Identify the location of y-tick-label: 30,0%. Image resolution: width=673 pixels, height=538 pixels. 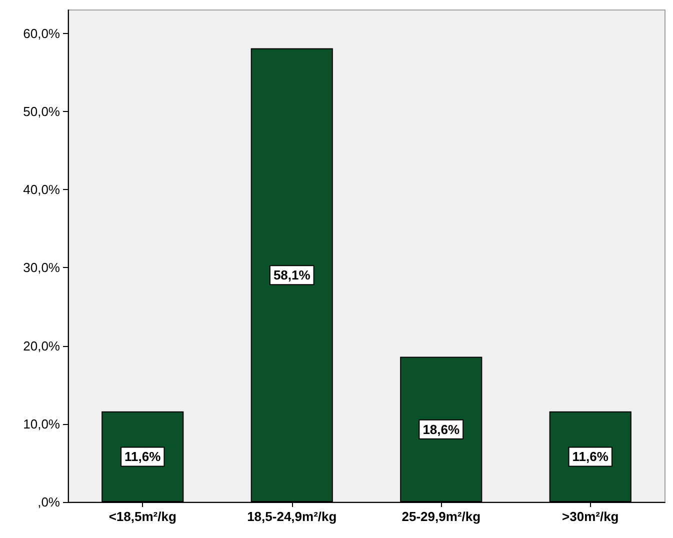
(41, 268).